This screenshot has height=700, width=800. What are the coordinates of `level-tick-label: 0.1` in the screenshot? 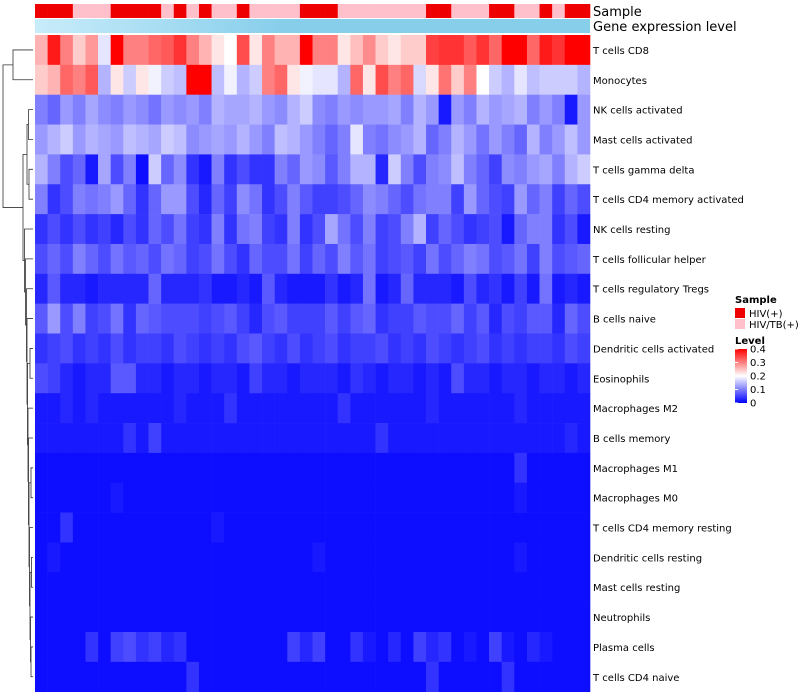 It's located at (758, 390).